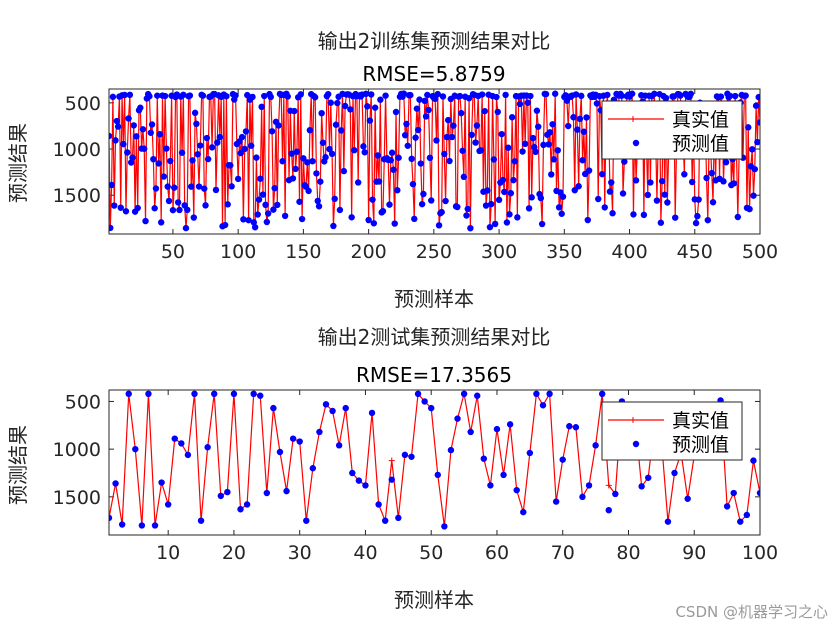 Image resolution: width=840 pixels, height=630 pixels. Describe the element at coordinates (695, 252) in the screenshot. I see `chart-1-x-tick-label: 450` at that location.